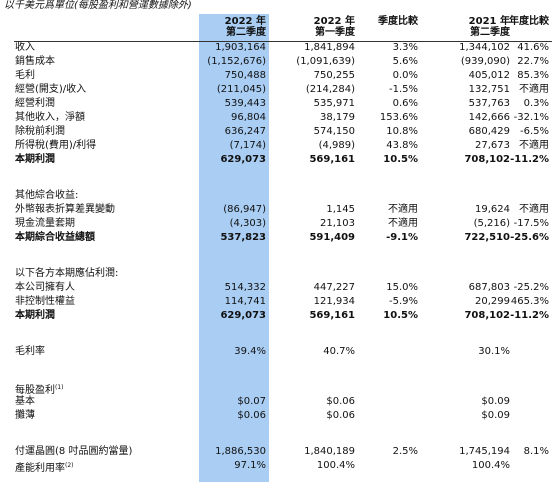 The height and width of the screenshot is (488, 554). What do you see at coordinates (529, 159) in the screenshot?
I see `cell-value: -11.2%` at bounding box center [529, 159].